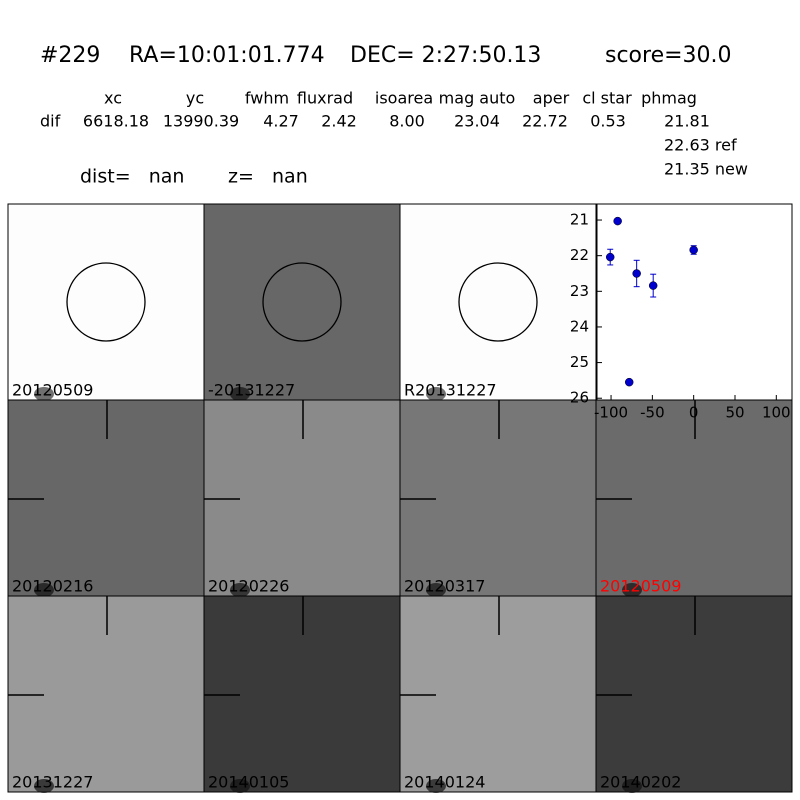  What do you see at coordinates (545, 121) in the screenshot?
I see `table-value: 22.72` at bounding box center [545, 121].